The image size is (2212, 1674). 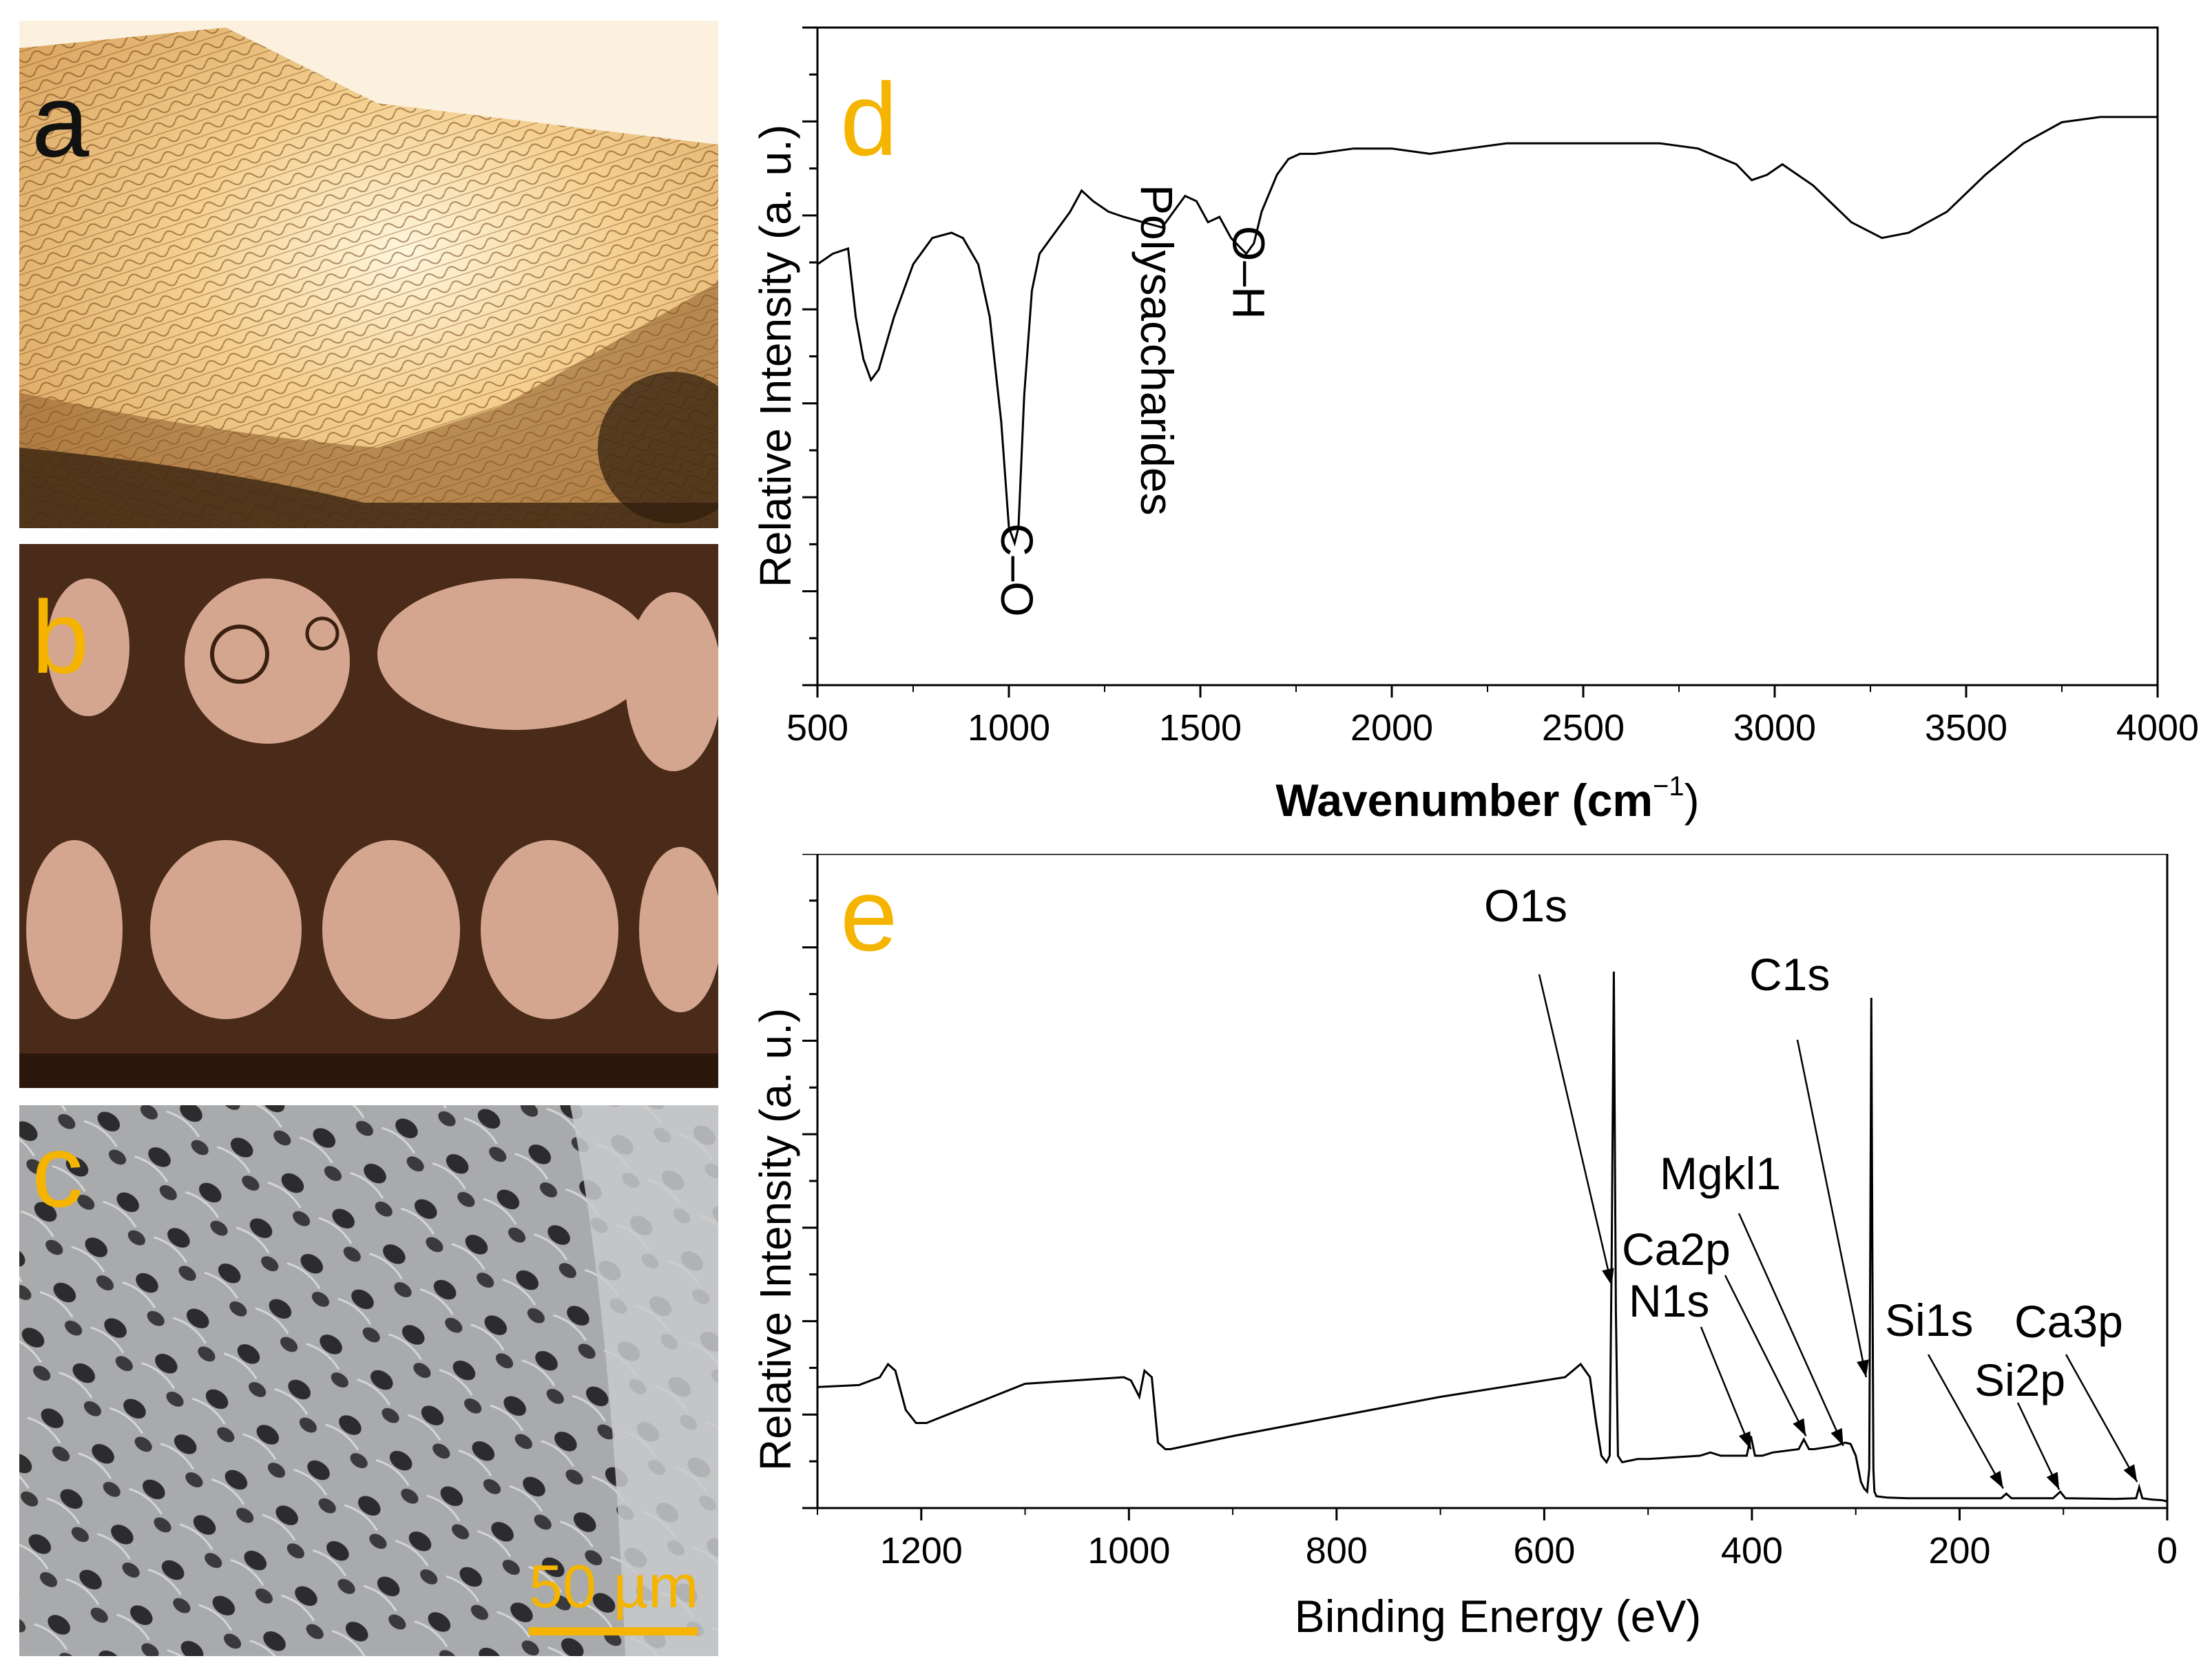 What do you see at coordinates (1789, 974) in the screenshot?
I see `xps-annotation-label: C1s` at bounding box center [1789, 974].